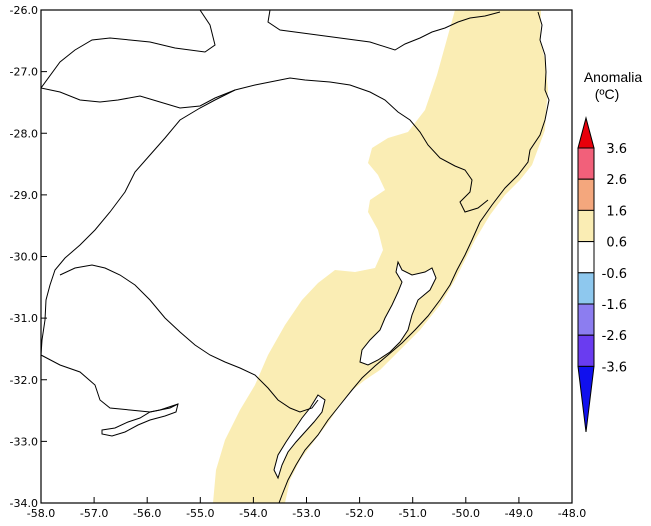 This screenshot has height=526, width=651. I want to click on lat-tick-label: -30.0, so click(24, 257).